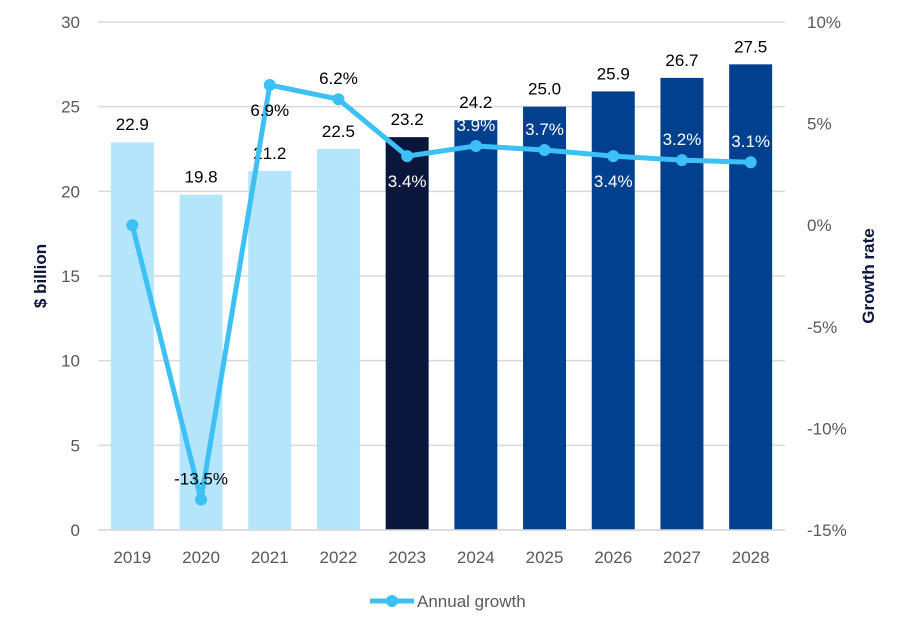  What do you see at coordinates (338, 78) in the screenshot?
I see `growth-label: 6.2%` at bounding box center [338, 78].